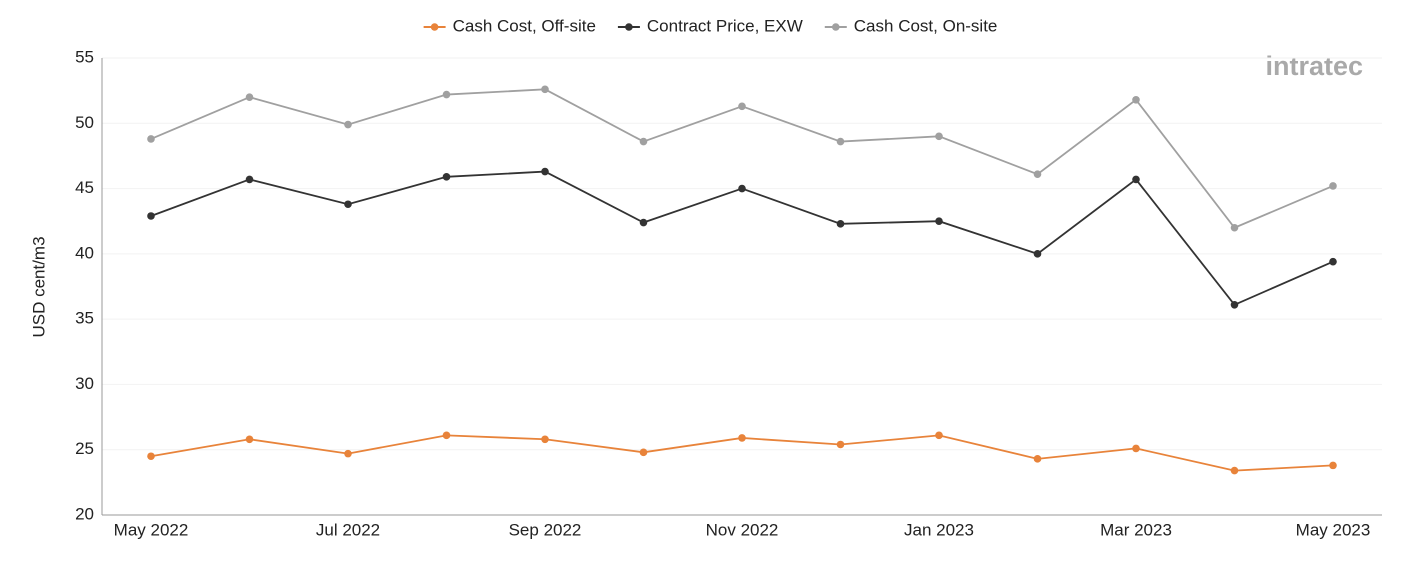 The image size is (1401, 561). Describe the element at coordinates (348, 529) in the screenshot. I see `x-tick-label: Jul 2022` at that location.